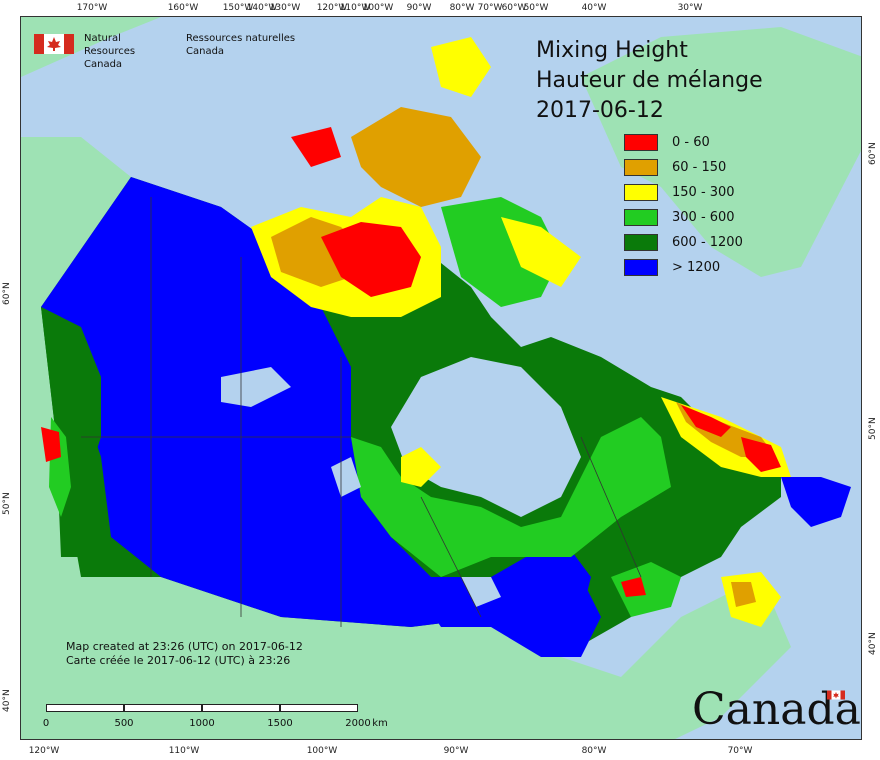 This screenshot has height=760, width=880. What do you see at coordinates (46, 723) in the screenshot?
I see `scale-bar-label: 0` at bounding box center [46, 723].